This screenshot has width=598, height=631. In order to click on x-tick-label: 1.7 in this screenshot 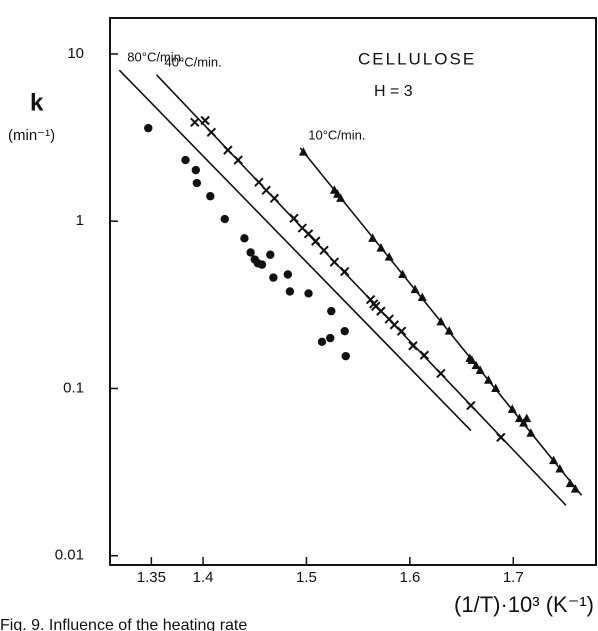, I will do `click(513, 577)`.